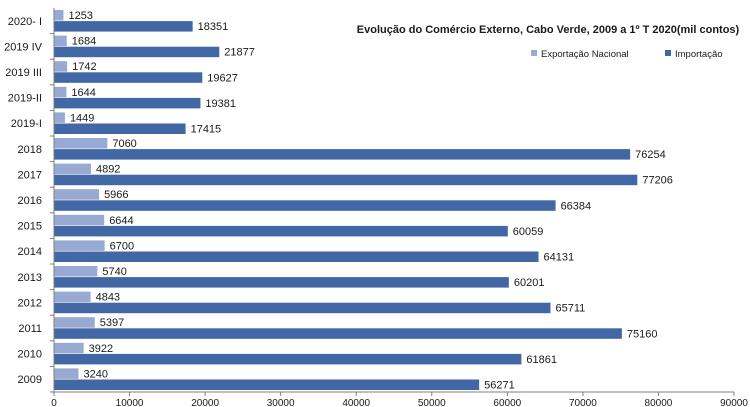  I want to click on import-value-label: 64131, so click(559, 258).